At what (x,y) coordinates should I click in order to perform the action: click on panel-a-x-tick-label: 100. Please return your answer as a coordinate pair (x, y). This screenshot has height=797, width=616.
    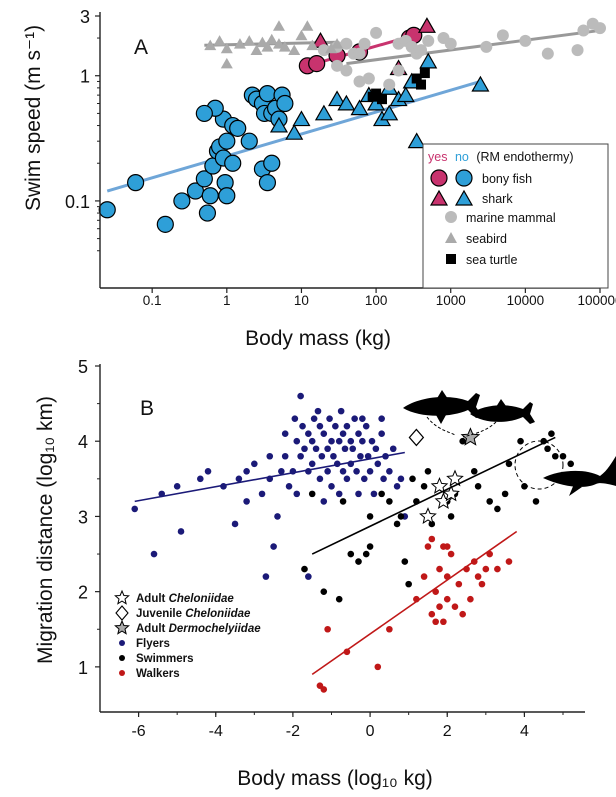
    Looking at the image, I should click on (376, 300).